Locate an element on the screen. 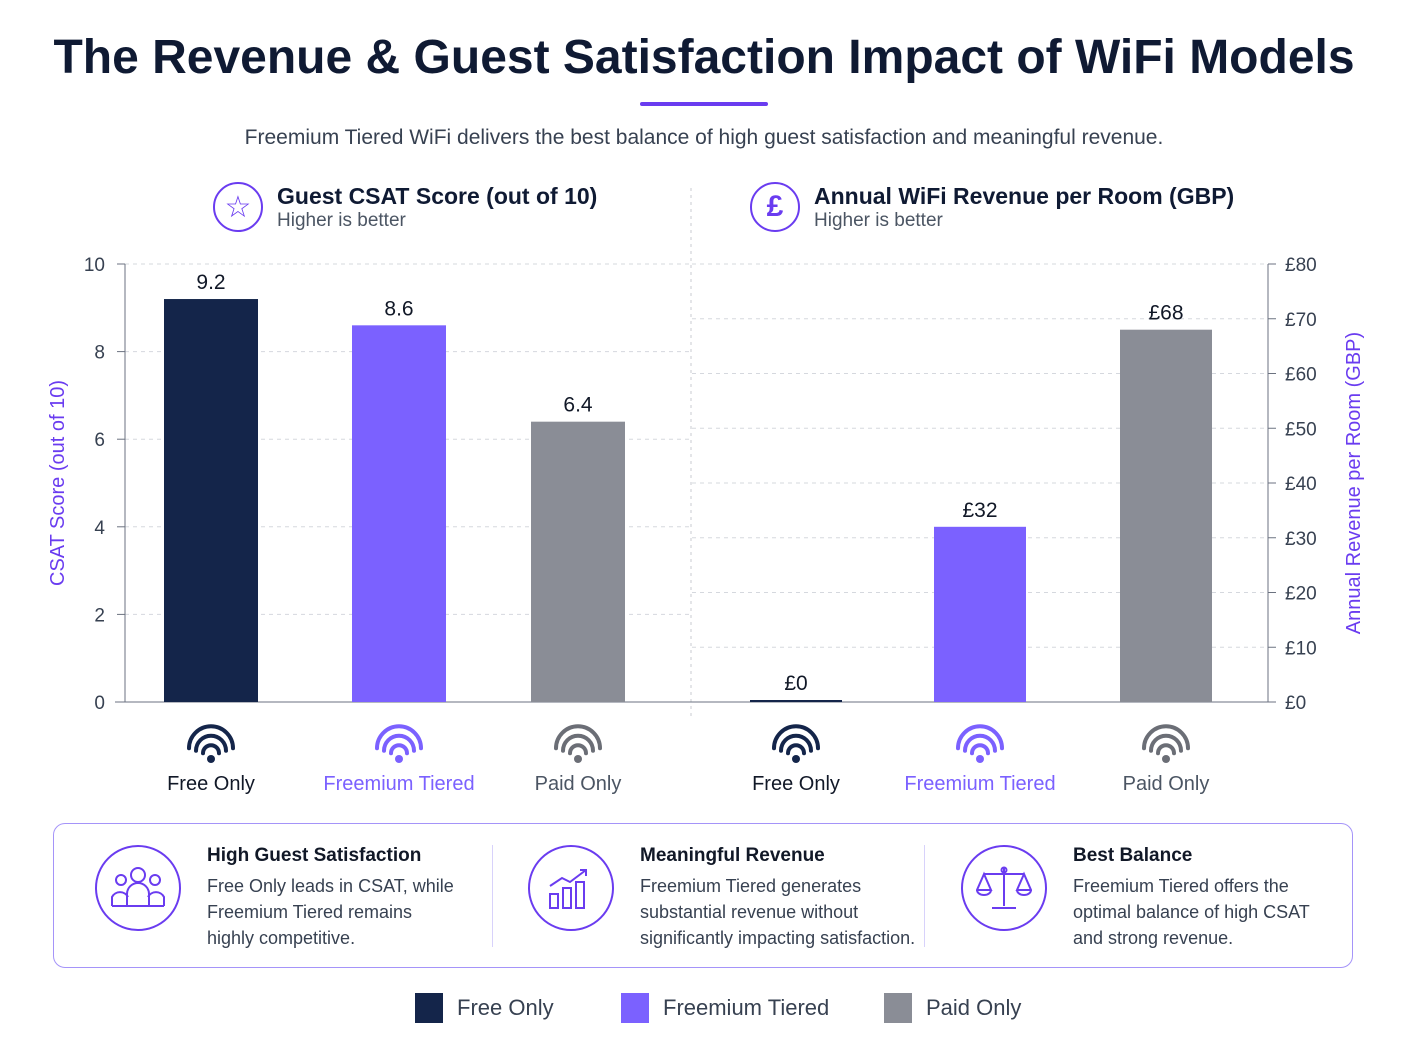 The width and height of the screenshot is (1408, 1056). feature-line: Free Only leads in CSAT, while is located at coordinates (330, 886).